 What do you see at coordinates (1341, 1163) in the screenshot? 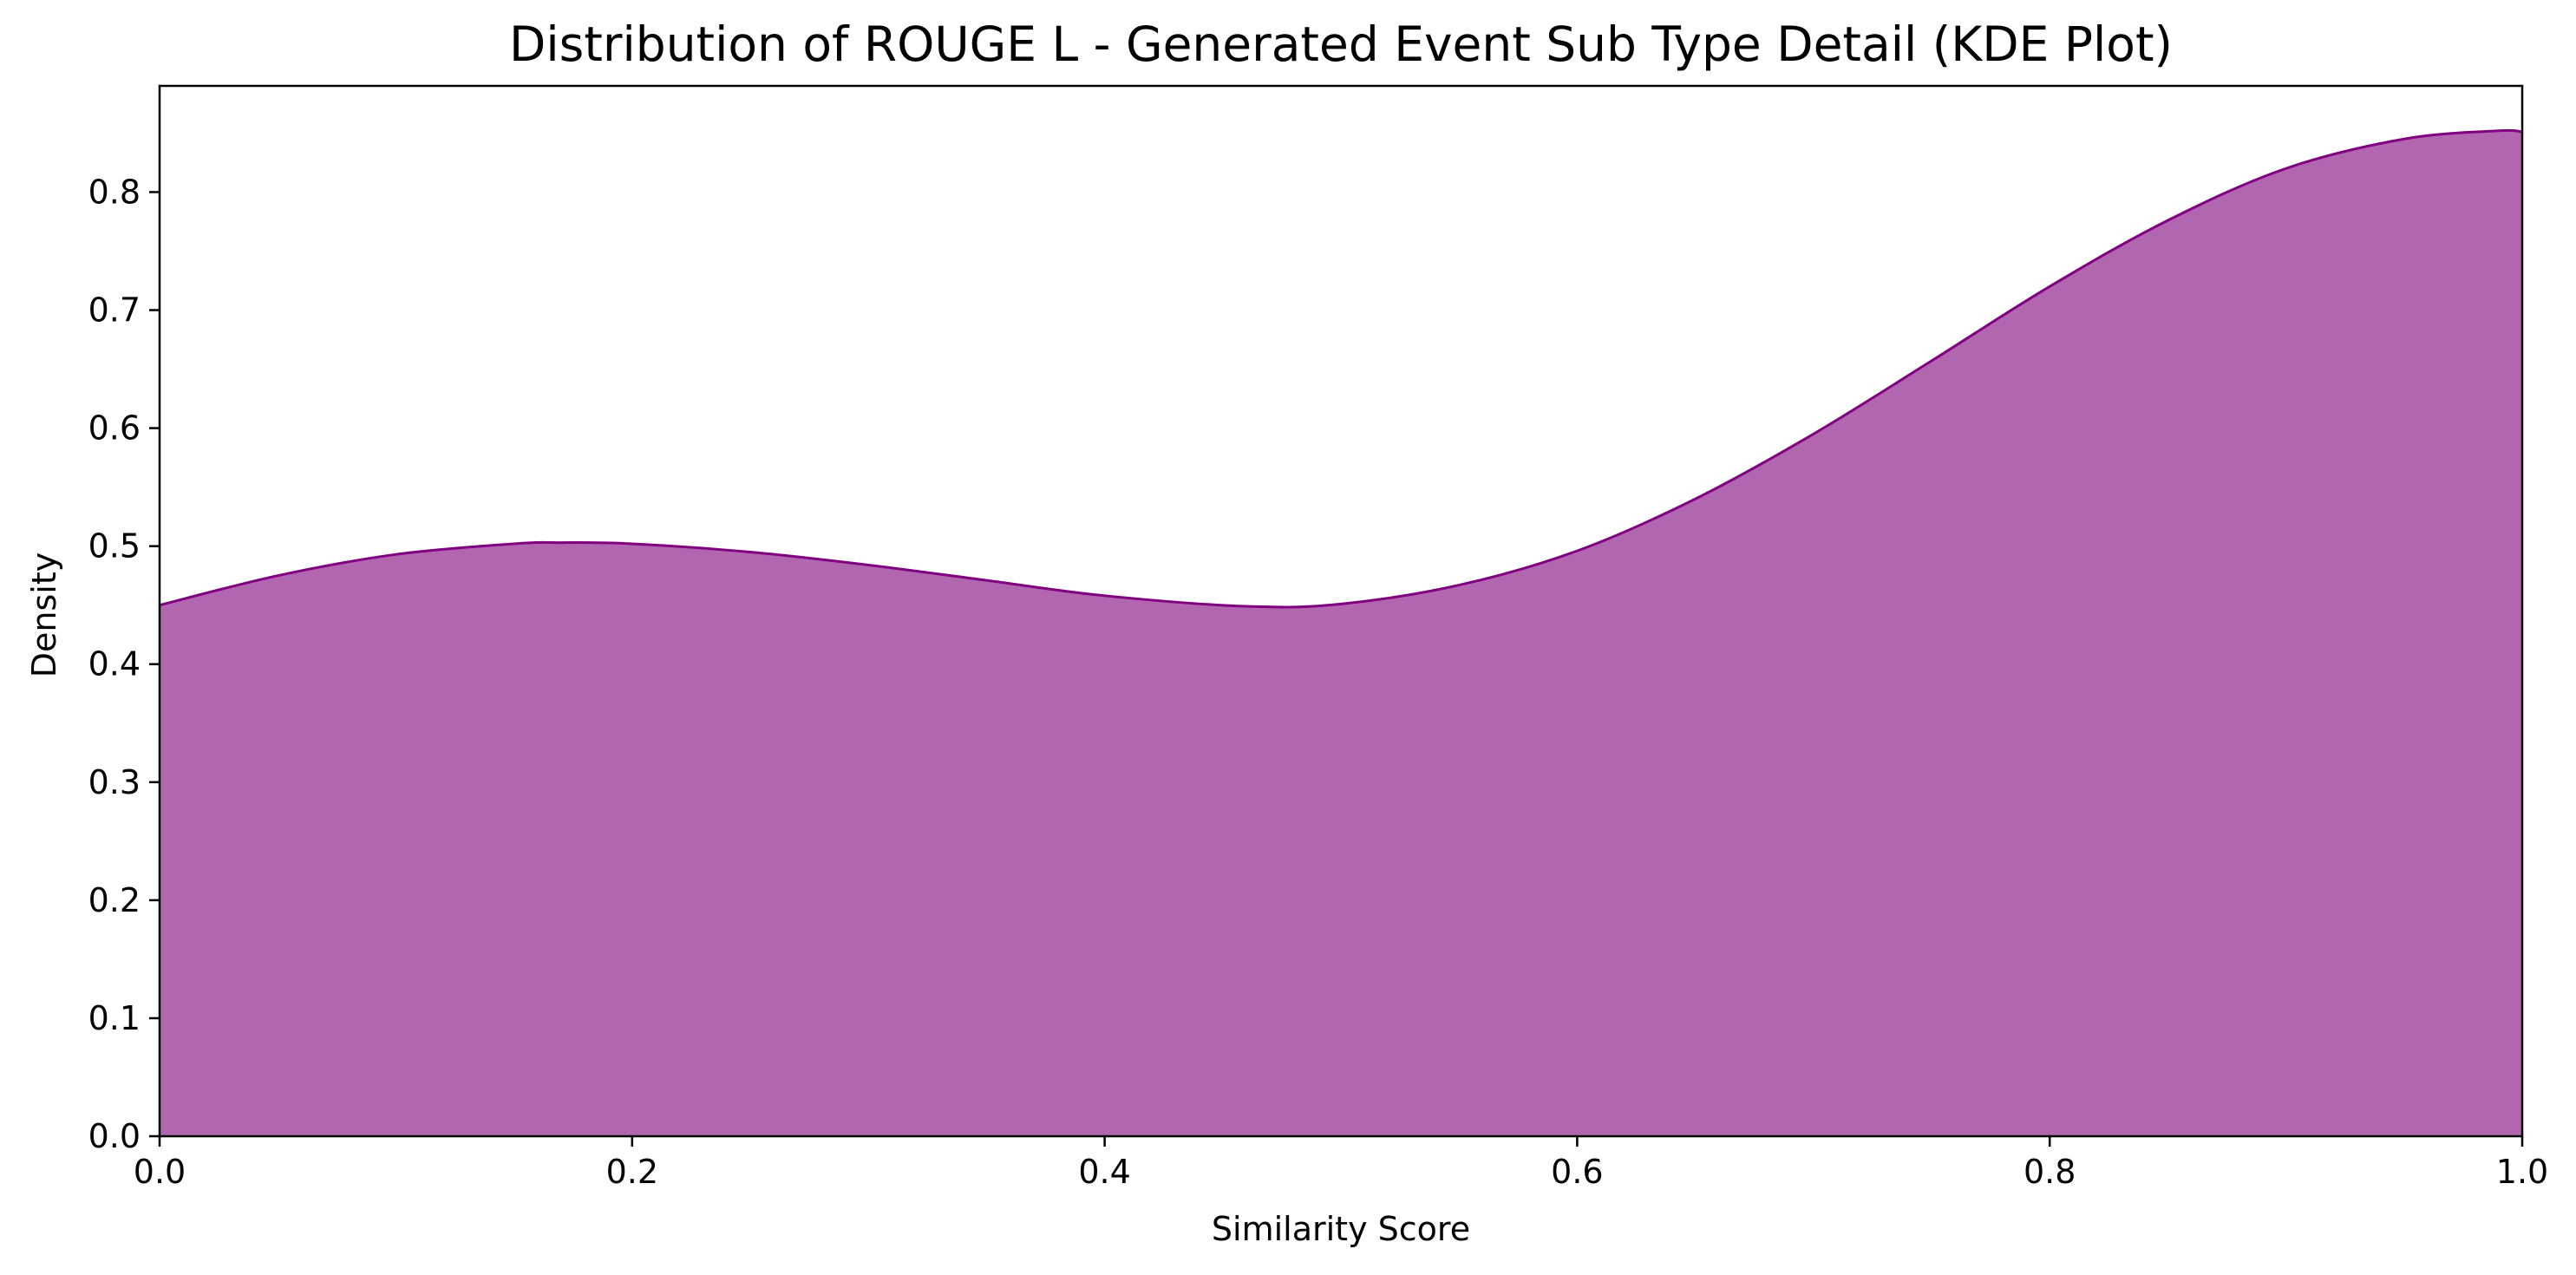
I see `x-axis: 0.0 0.2 0.4 0.6 0.8 1.0` at bounding box center [1341, 1163].